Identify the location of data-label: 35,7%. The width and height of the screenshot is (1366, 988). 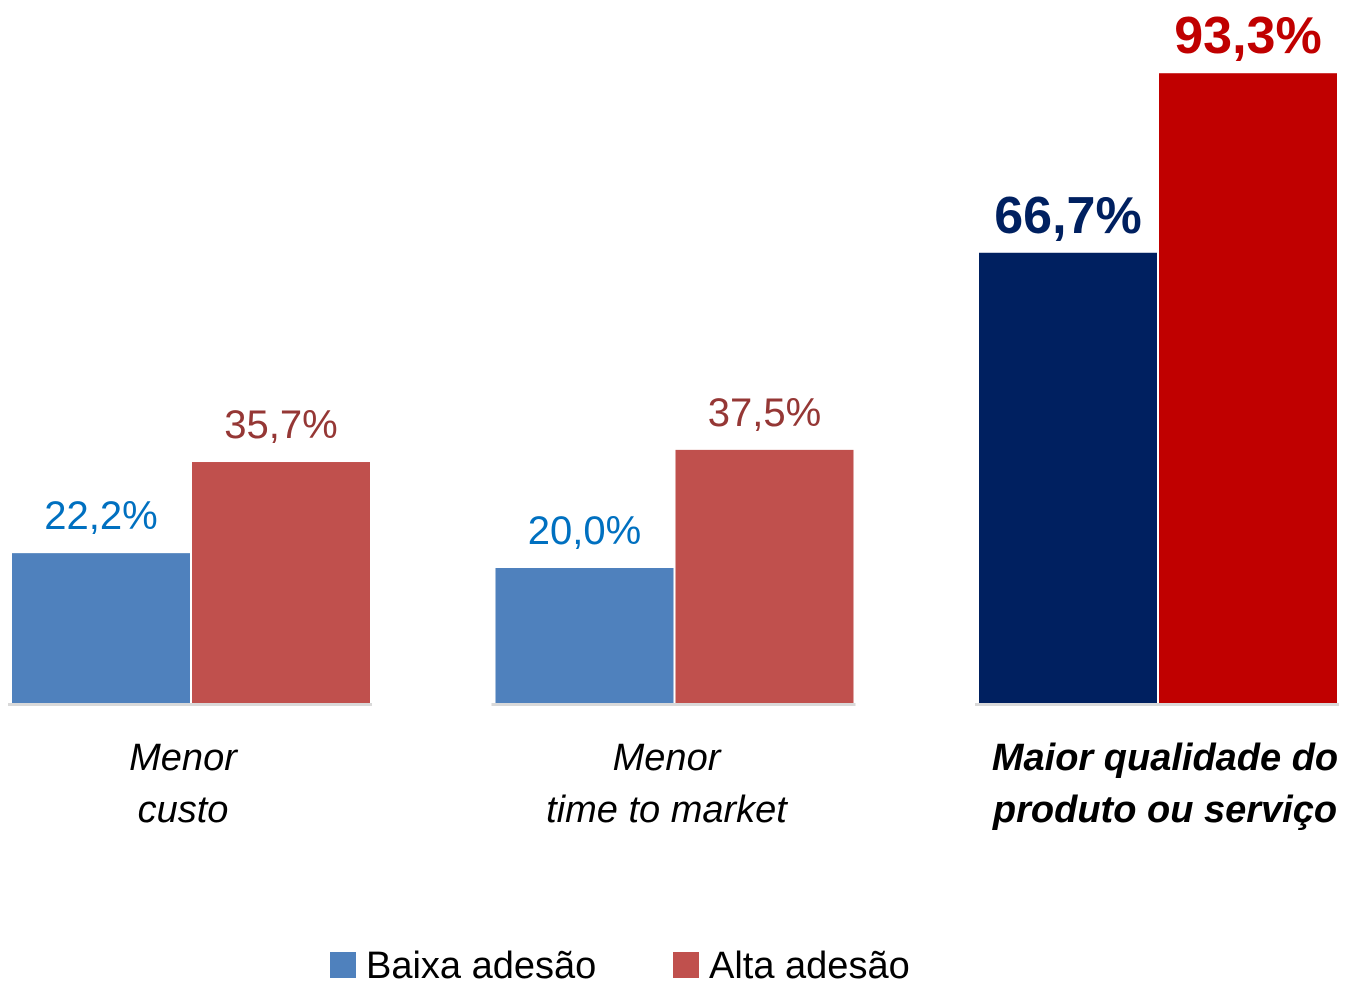
(280, 425).